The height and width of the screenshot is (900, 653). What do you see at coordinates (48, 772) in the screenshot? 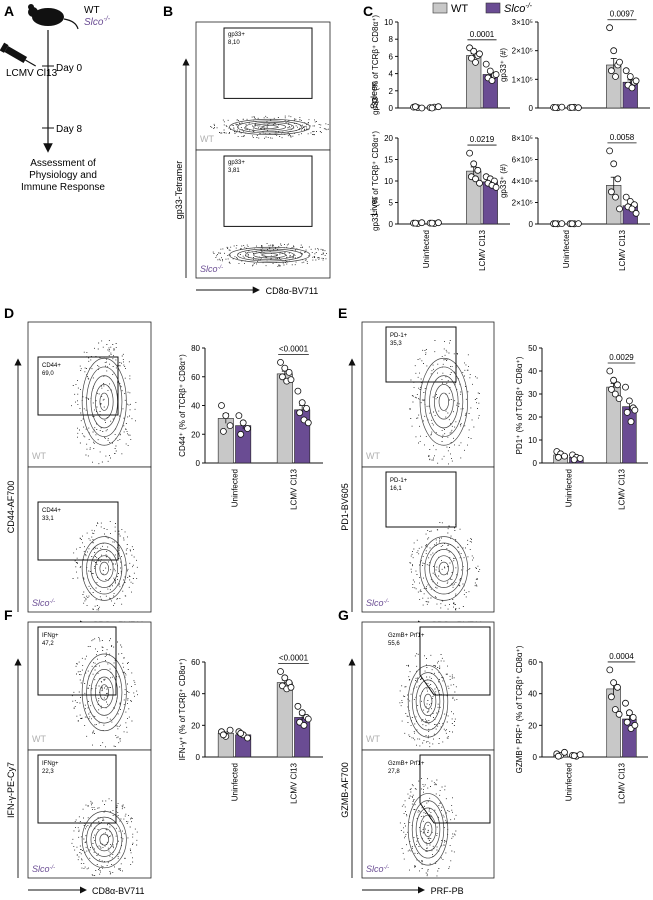
I see `gate-value: 22,3` at bounding box center [48, 772].